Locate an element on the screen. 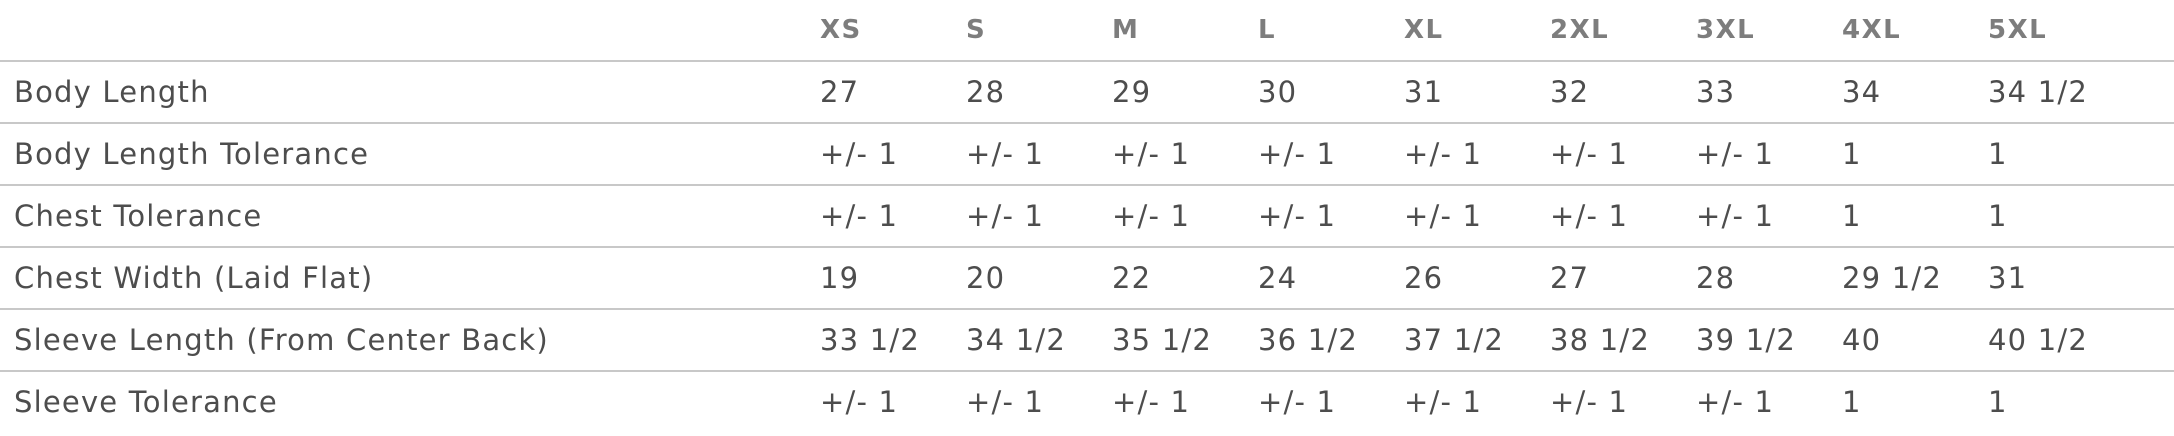  size-column-header: 2XL is located at coordinates (1609, 31).